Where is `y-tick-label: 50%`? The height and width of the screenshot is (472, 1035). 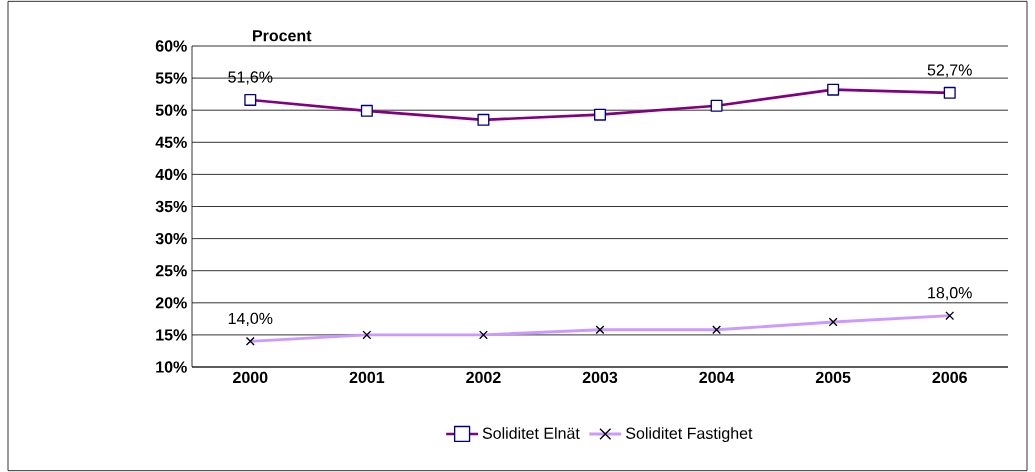
y-tick-label: 50% is located at coordinates (171, 110).